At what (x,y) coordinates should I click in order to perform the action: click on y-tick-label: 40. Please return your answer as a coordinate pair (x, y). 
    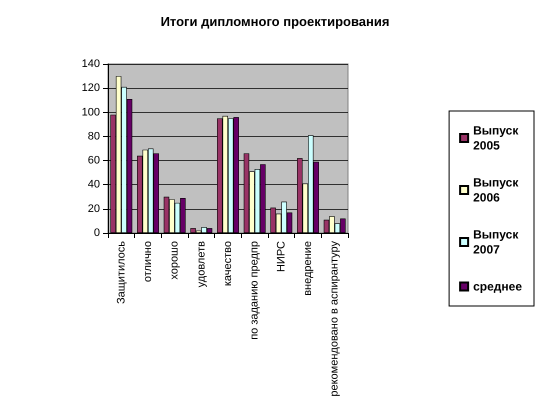
    Looking at the image, I should click on (94, 184).